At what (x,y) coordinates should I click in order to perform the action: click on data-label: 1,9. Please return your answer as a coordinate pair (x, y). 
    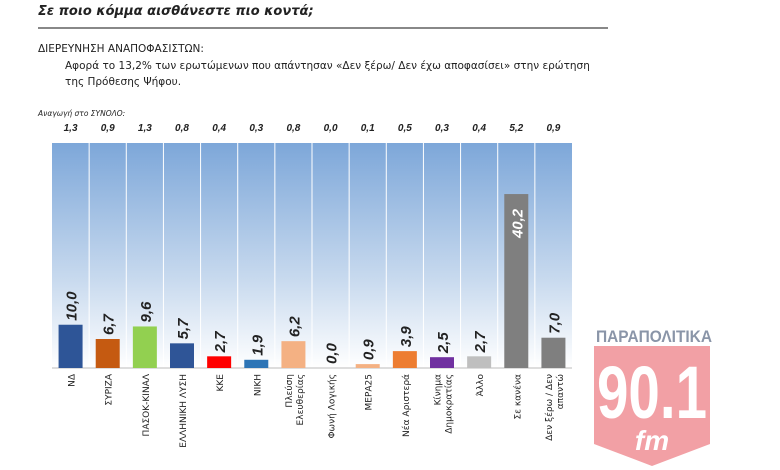
    Looking at the image, I should click on (257, 345).